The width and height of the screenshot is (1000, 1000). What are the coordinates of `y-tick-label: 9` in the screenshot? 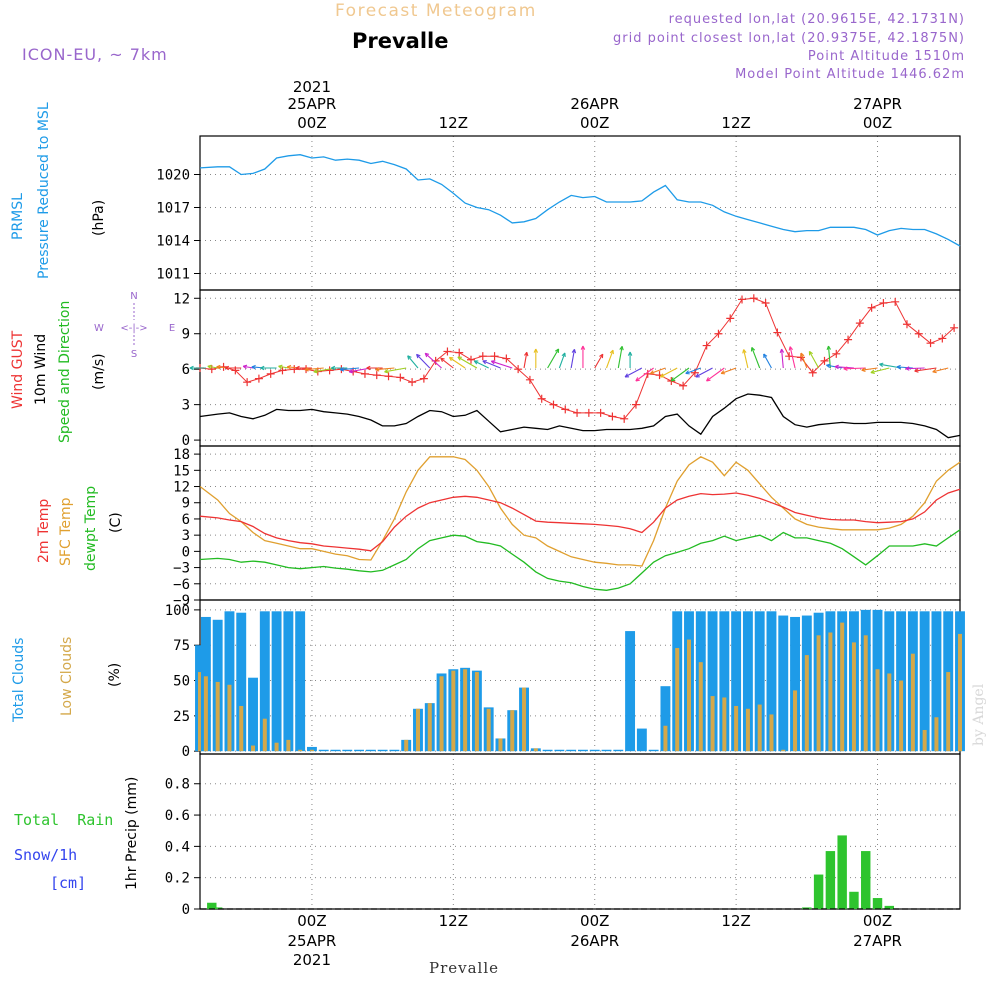 It's located at (186, 504).